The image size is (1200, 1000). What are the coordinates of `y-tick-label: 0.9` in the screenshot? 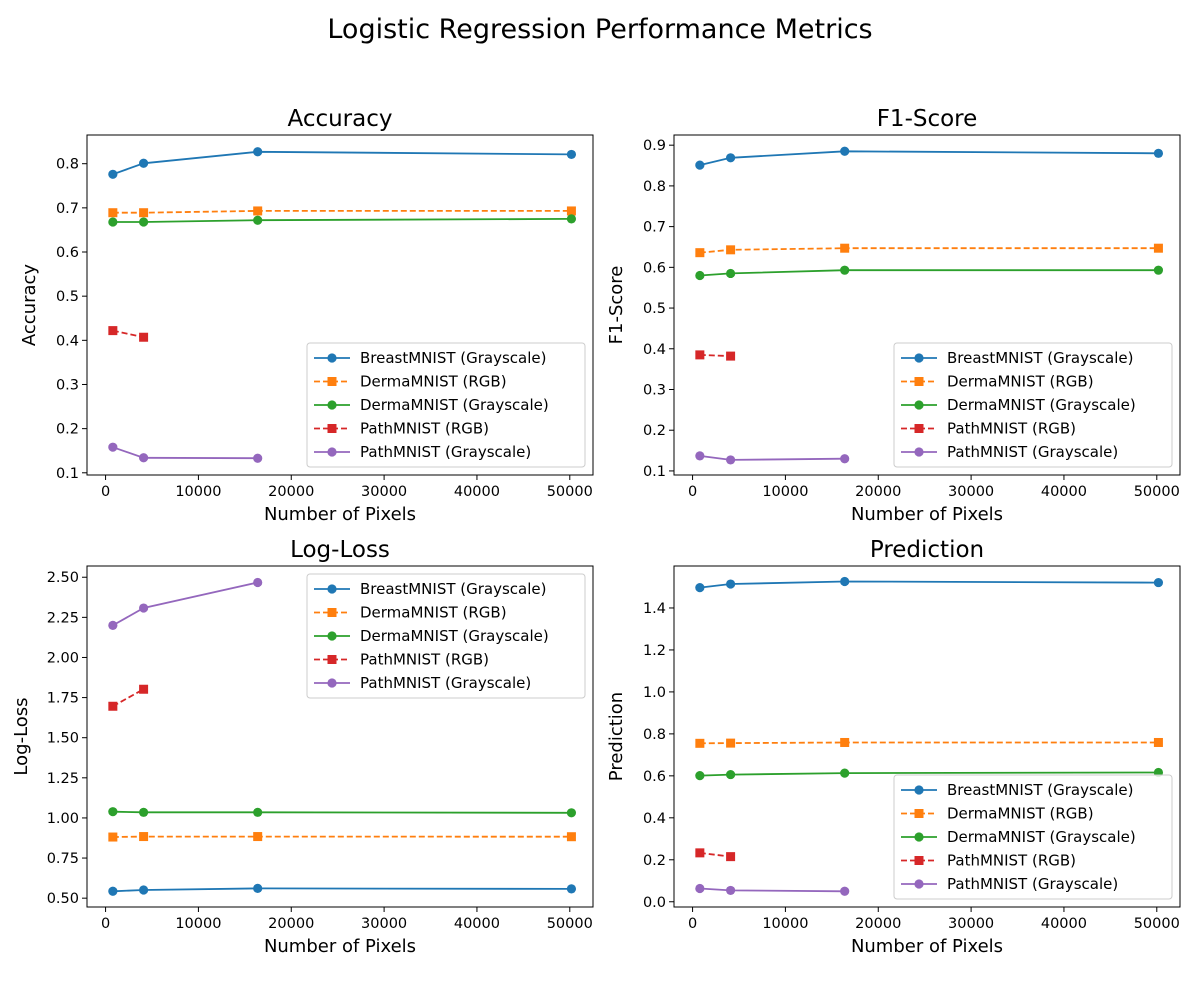 It's located at (654, 146).